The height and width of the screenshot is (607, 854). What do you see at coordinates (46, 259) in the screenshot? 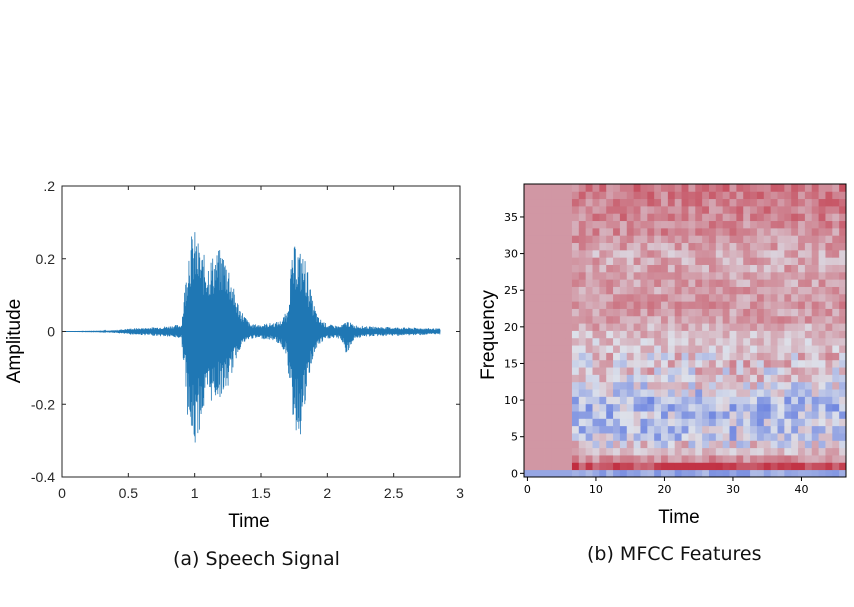
I see `y-tick-label: 0.2` at bounding box center [46, 259].